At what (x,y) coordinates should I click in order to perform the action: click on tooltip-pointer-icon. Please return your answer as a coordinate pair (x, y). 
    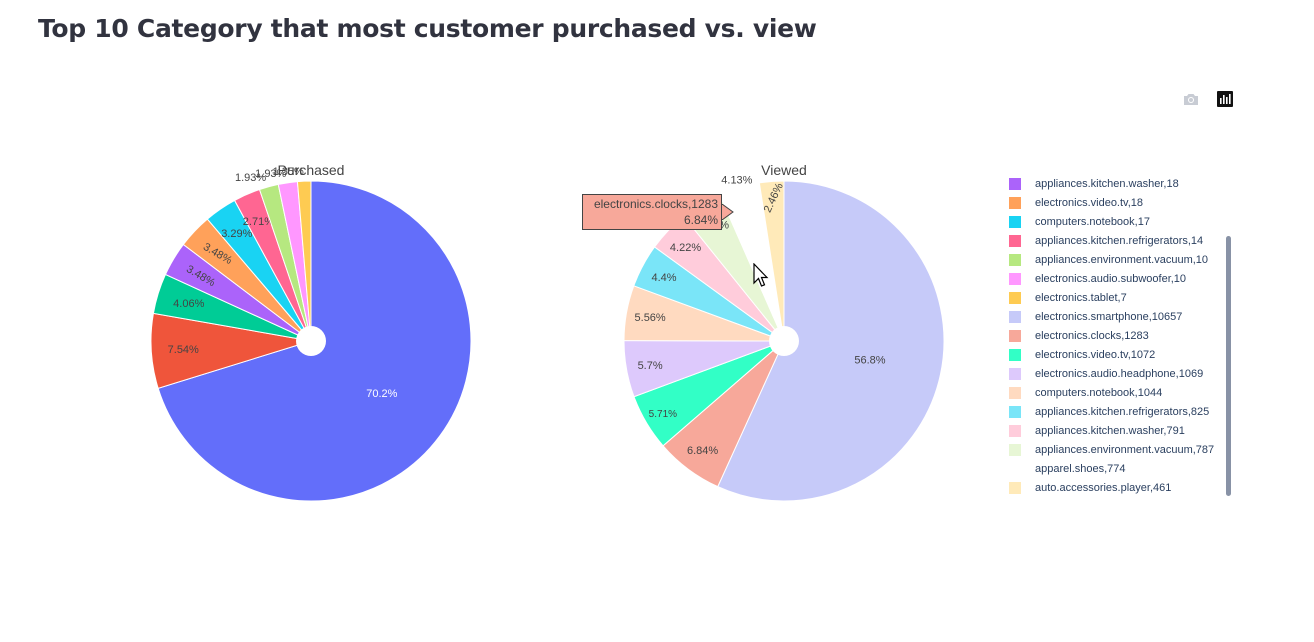
    Looking at the image, I should click on (728, 212).